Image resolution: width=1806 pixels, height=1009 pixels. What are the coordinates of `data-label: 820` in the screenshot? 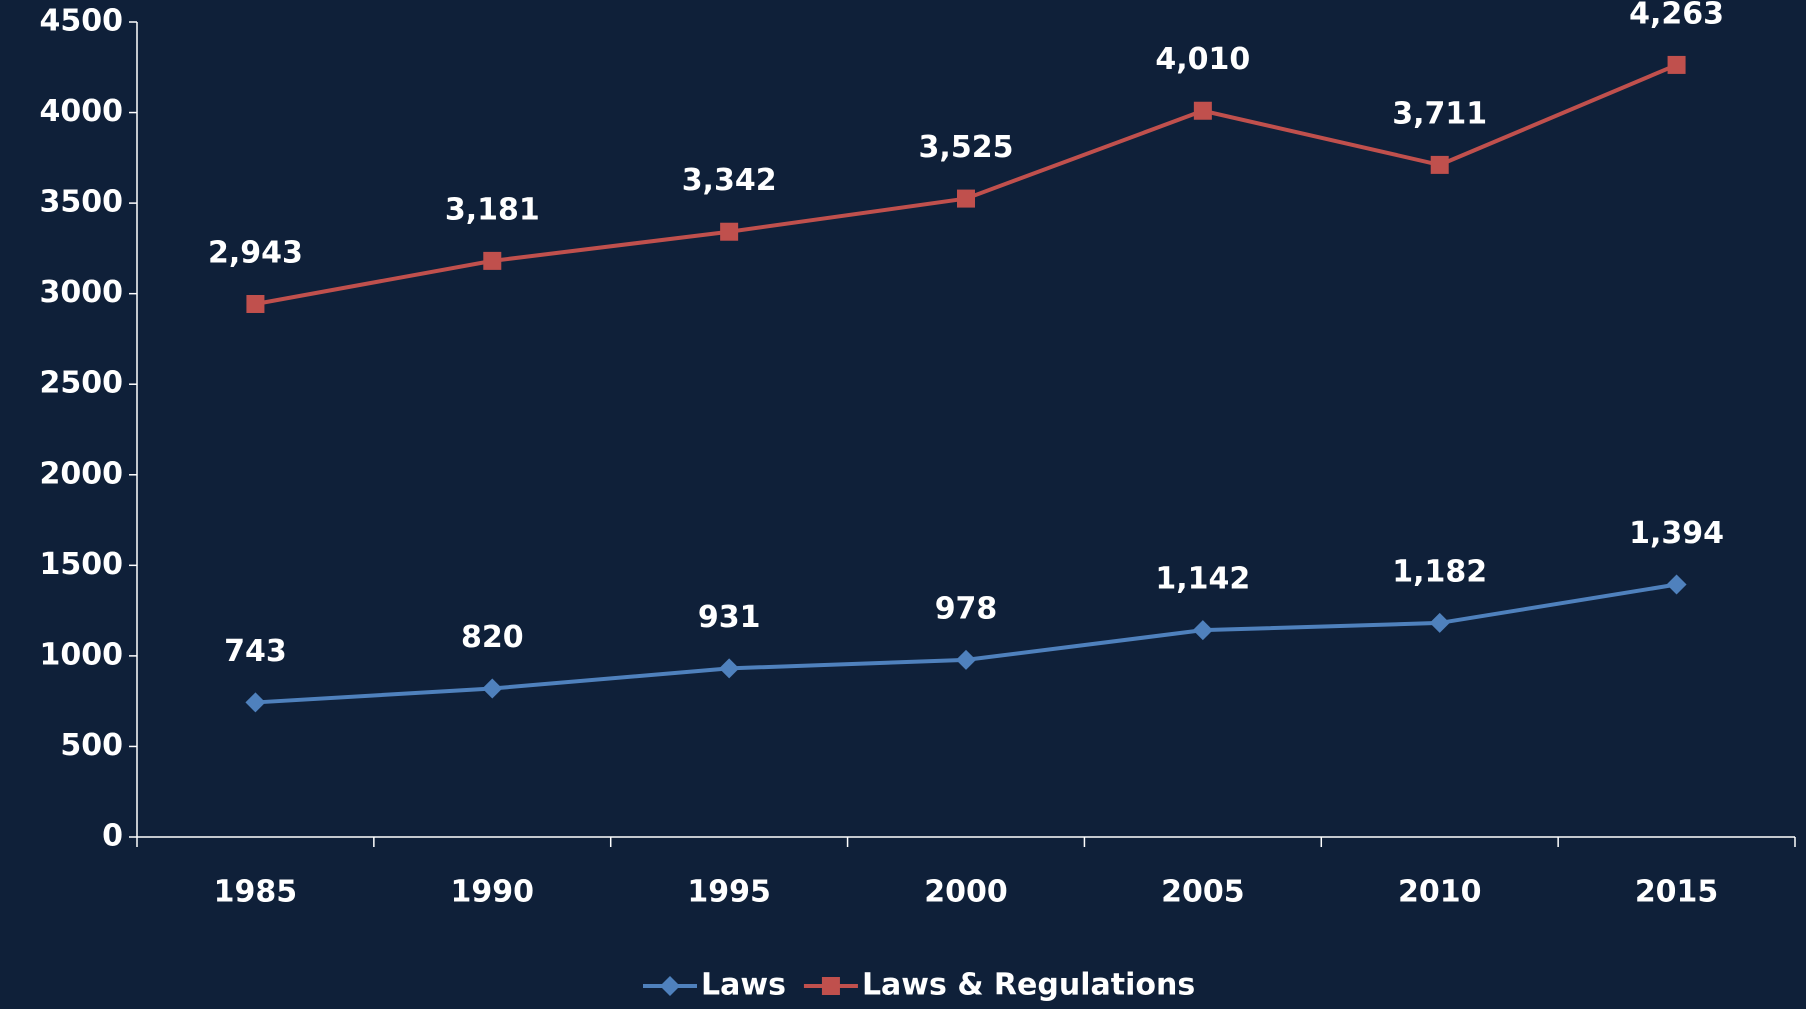 It's located at (492, 637).